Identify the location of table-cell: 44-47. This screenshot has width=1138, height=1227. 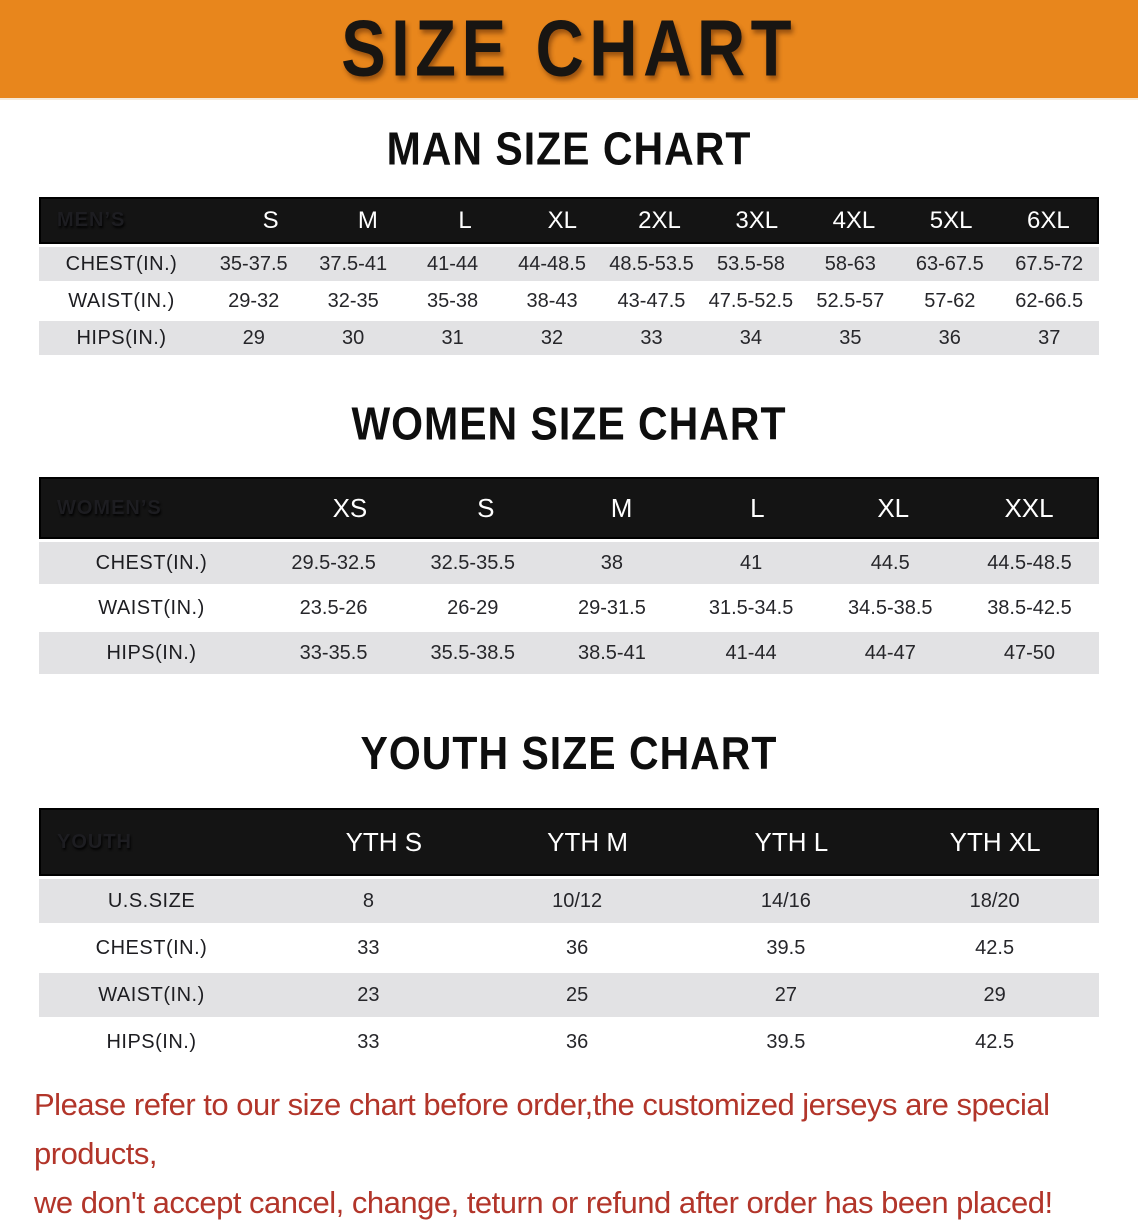
(890, 652).